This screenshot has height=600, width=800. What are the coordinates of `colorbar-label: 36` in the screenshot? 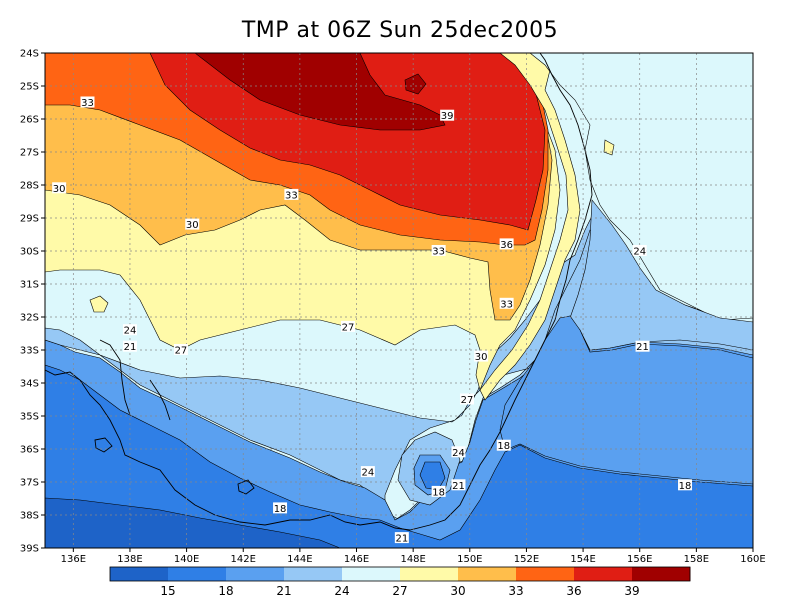 It's located at (573, 591).